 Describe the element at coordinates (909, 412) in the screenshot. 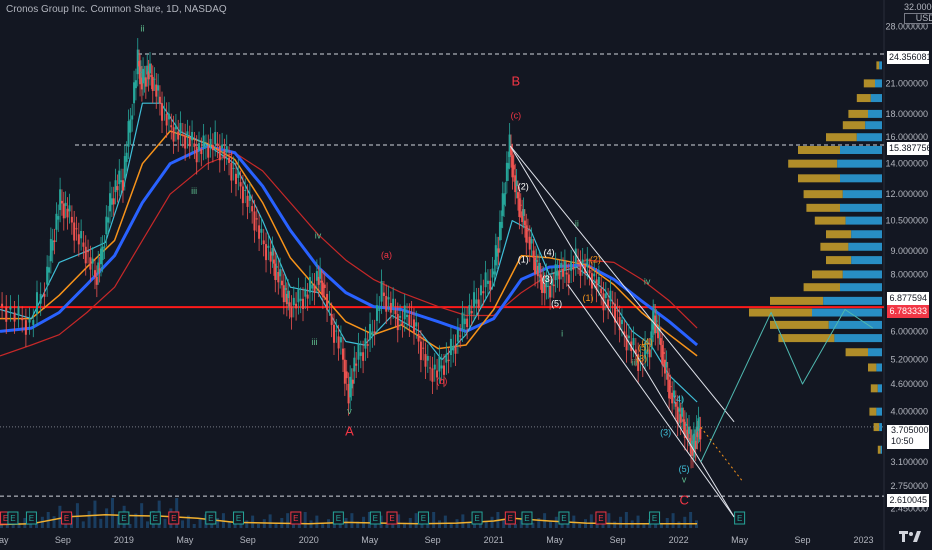

I see `y-tick-label: 4.000000` at that location.